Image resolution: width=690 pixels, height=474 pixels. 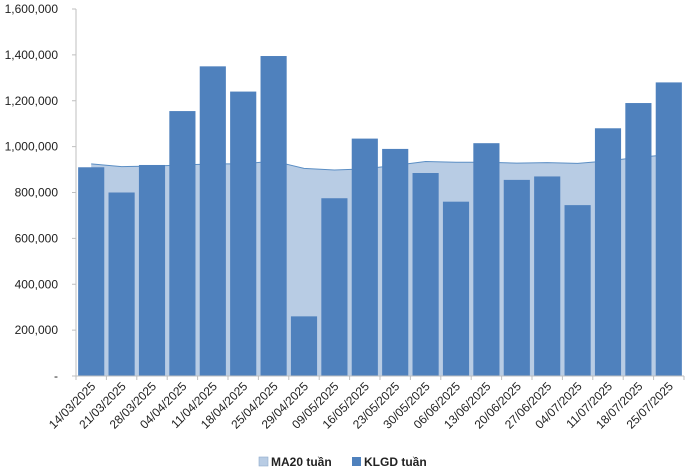 I want to click on legend: MA20 tuần KLGD tuần, so click(x=342, y=462).